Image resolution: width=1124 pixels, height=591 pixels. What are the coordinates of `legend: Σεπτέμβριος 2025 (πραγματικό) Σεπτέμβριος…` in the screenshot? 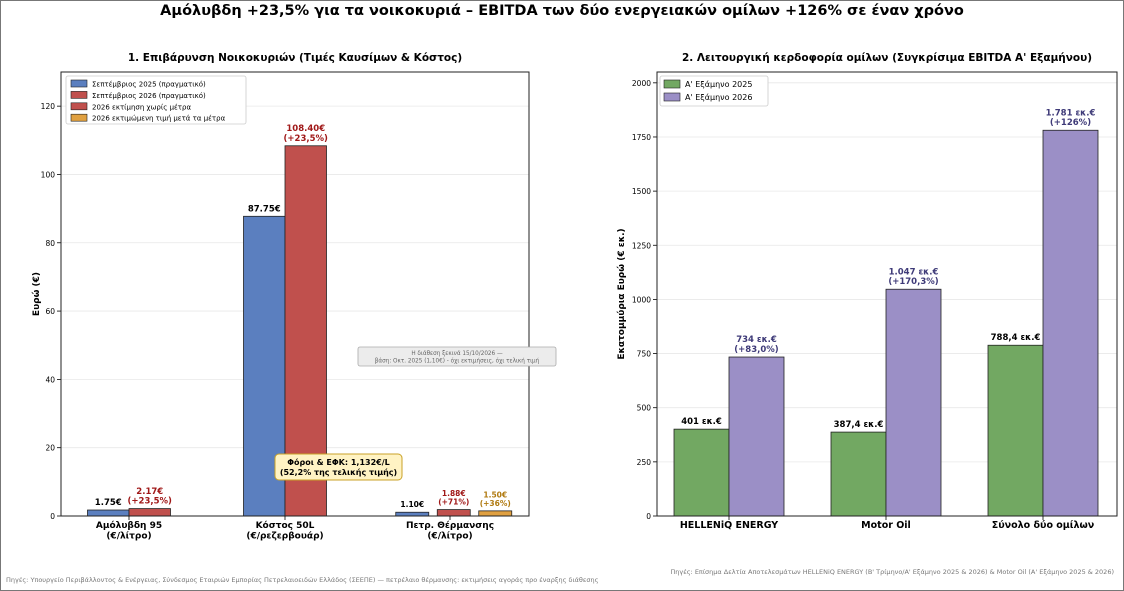 It's located at (156, 100).